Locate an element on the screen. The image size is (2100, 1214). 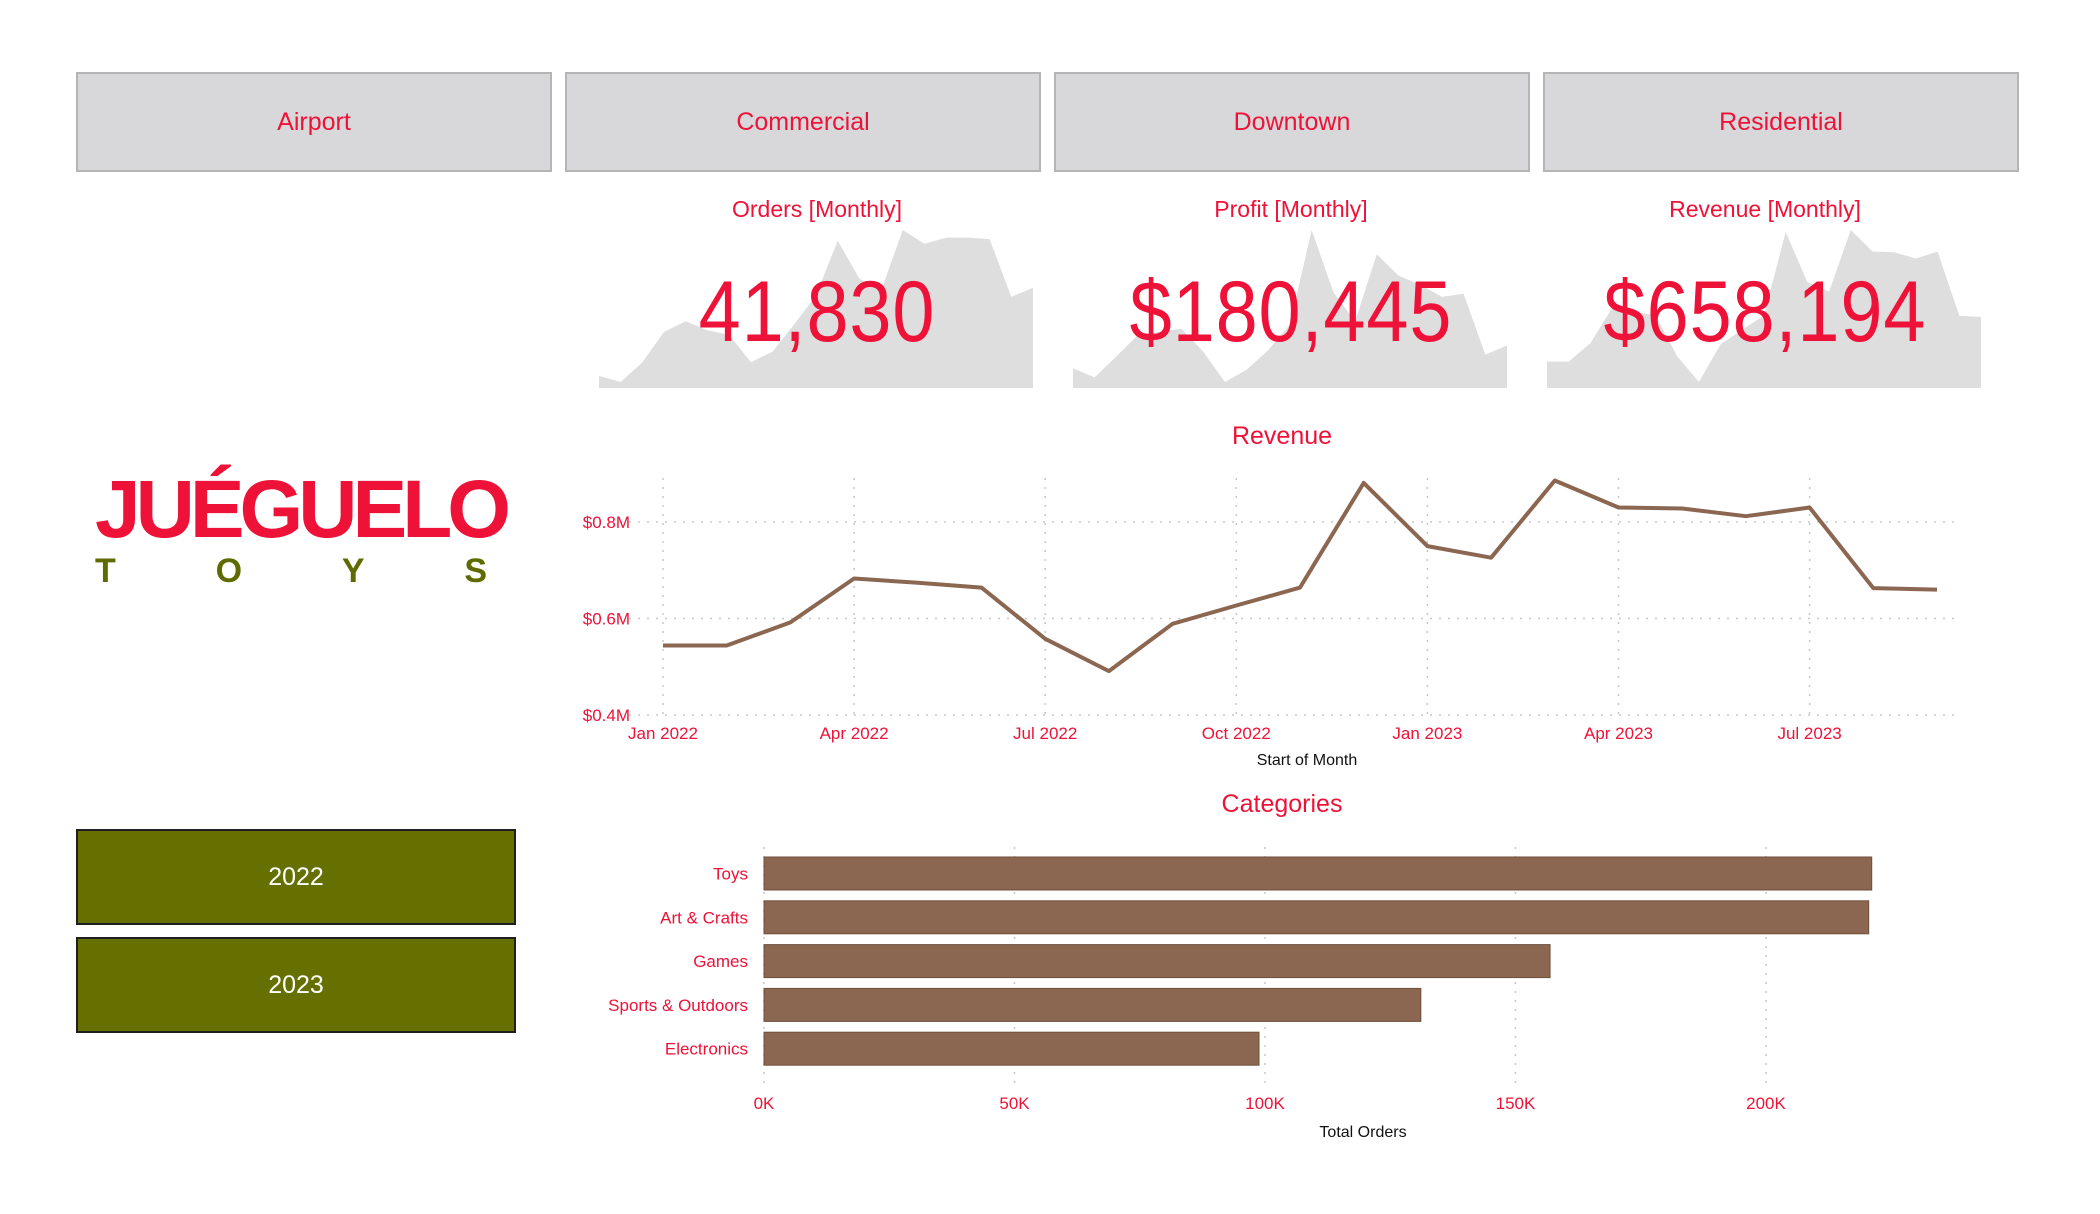
slicer-downtown: Downtown is located at coordinates (1292, 122).